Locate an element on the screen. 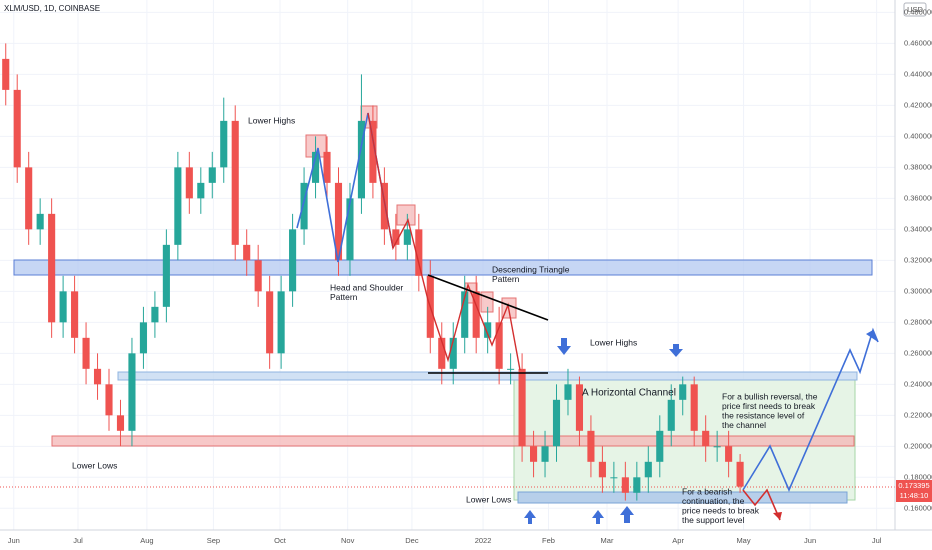 The height and width of the screenshot is (550, 932). x-tick-label: Feb is located at coordinates (548, 540).